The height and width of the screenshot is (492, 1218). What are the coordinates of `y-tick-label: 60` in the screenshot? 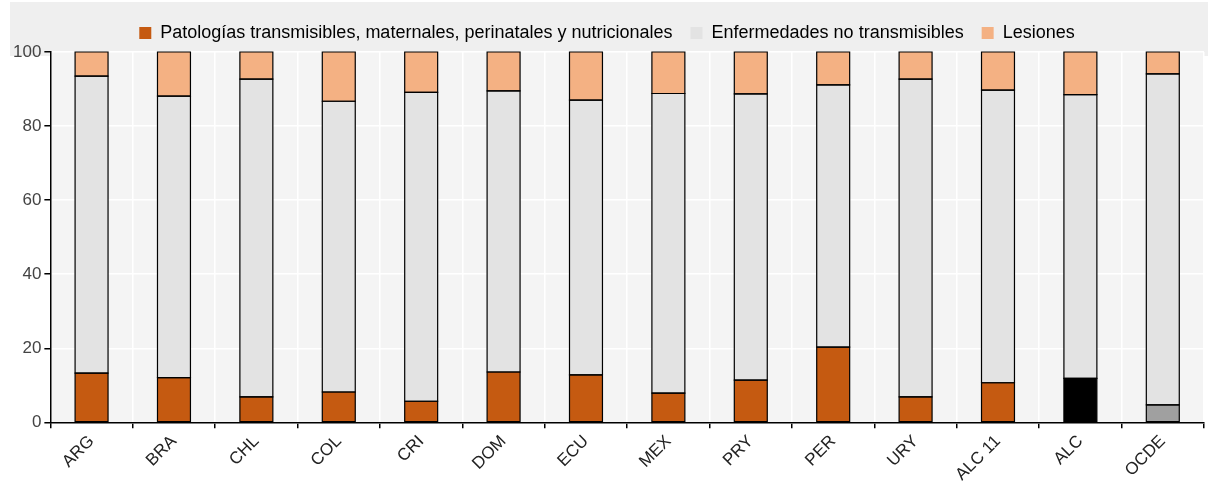 It's located at (32, 199).